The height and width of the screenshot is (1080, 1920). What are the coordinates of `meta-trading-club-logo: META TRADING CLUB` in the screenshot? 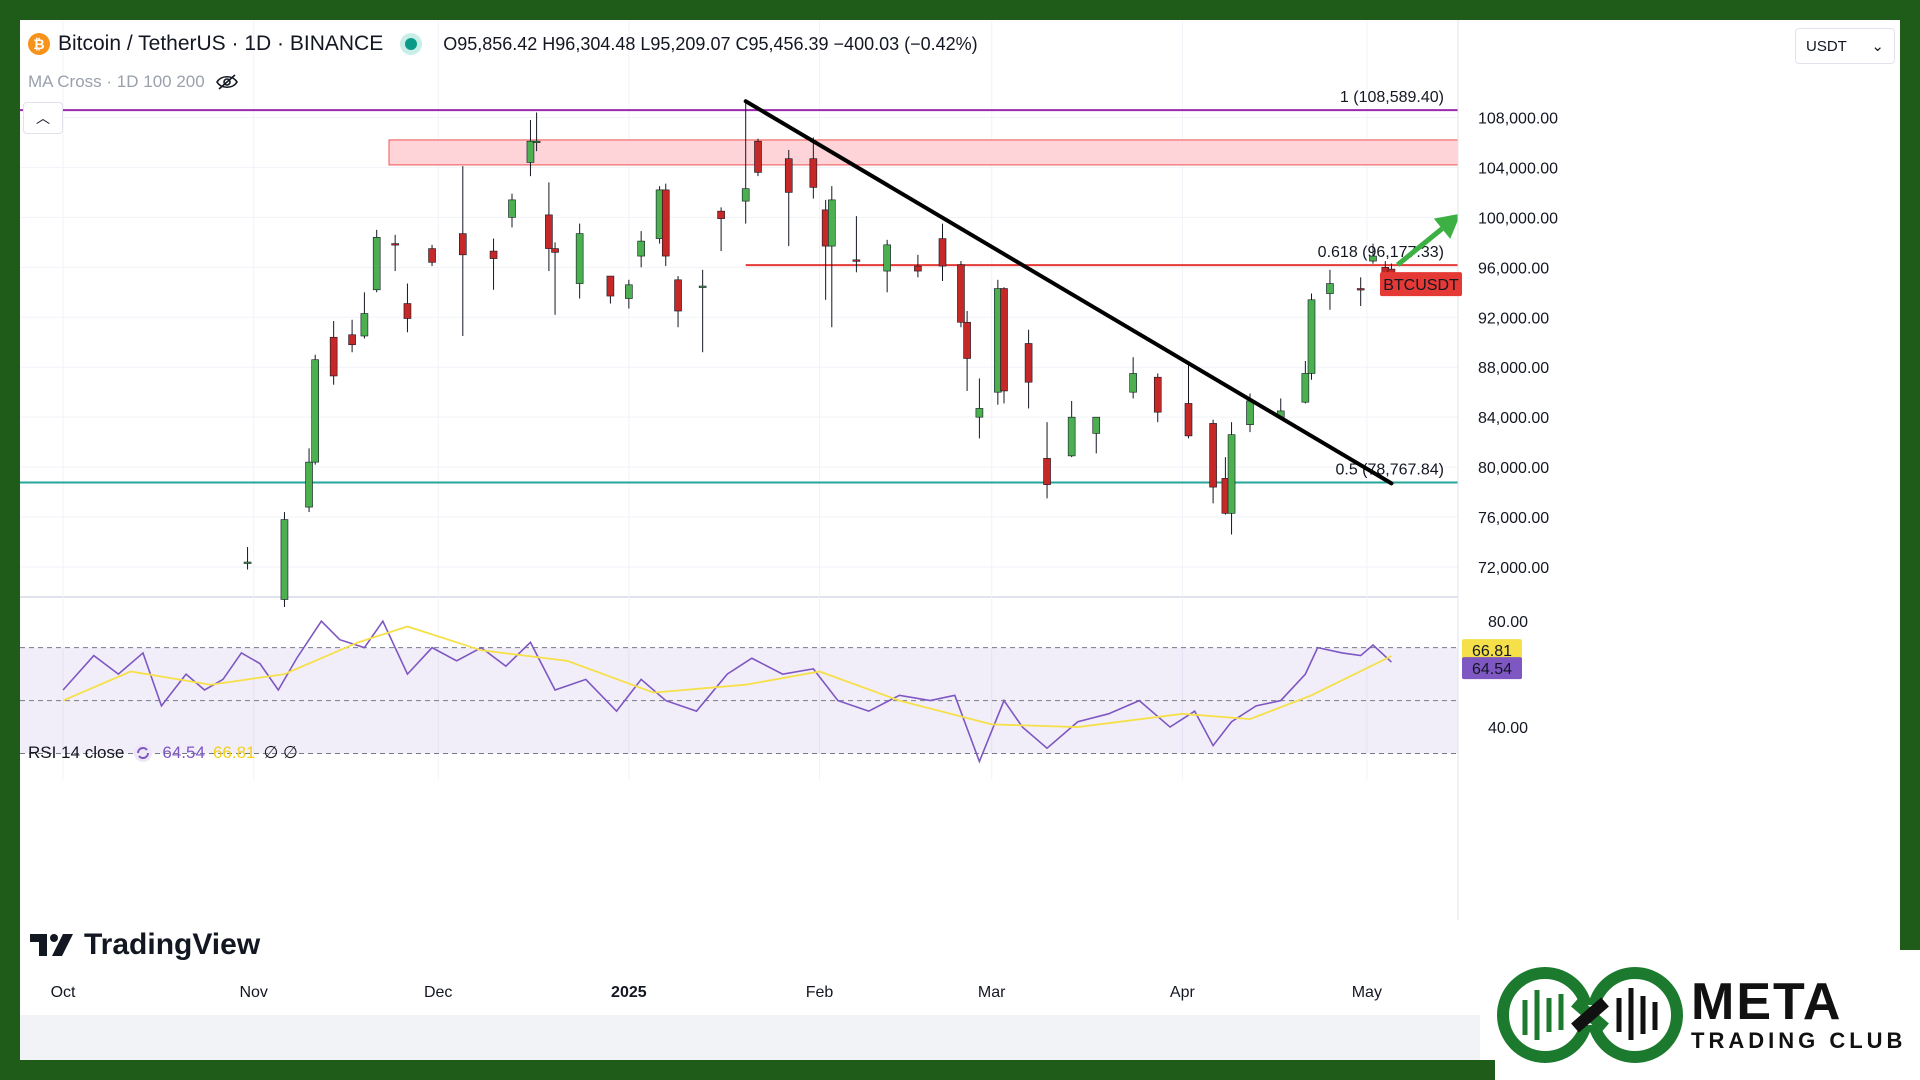 It's located at (1707, 1015).